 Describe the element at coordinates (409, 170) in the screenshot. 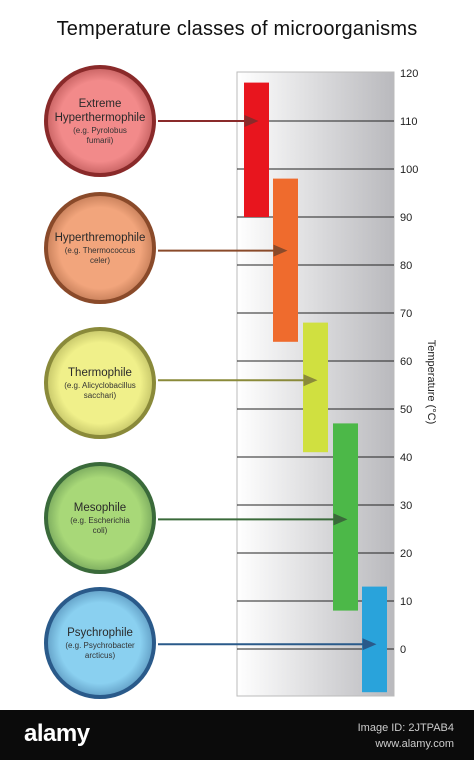

I see `tick-label-100: 100` at that location.